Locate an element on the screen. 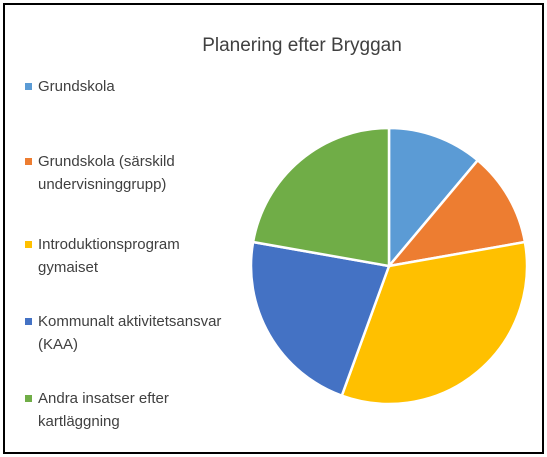  legend-item: Grundskola is located at coordinates (134, 86).